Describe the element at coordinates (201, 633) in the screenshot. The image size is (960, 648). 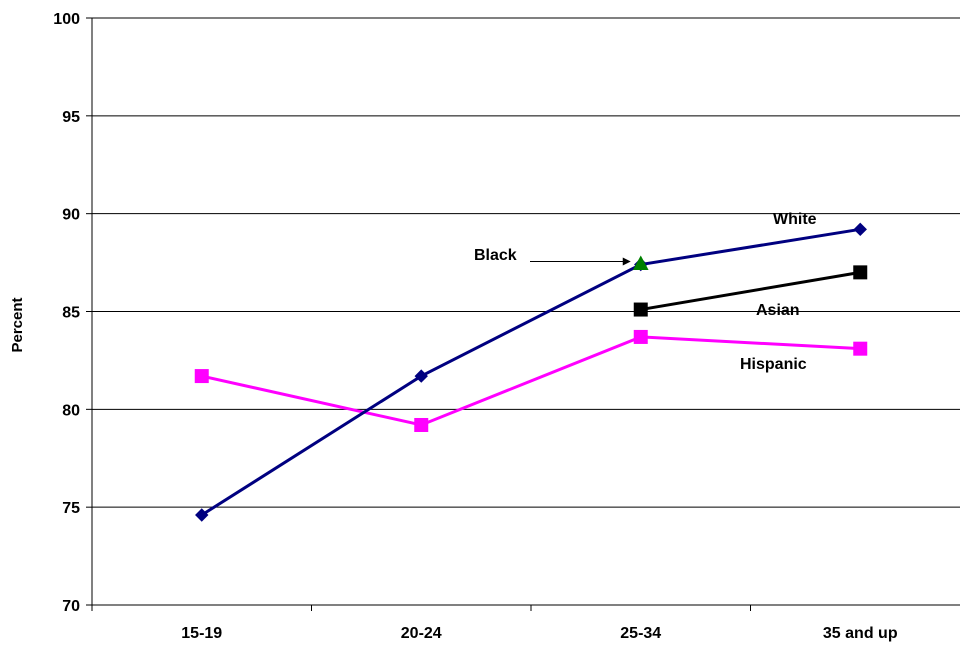
I see `x-tick-label: 15-19` at that location.